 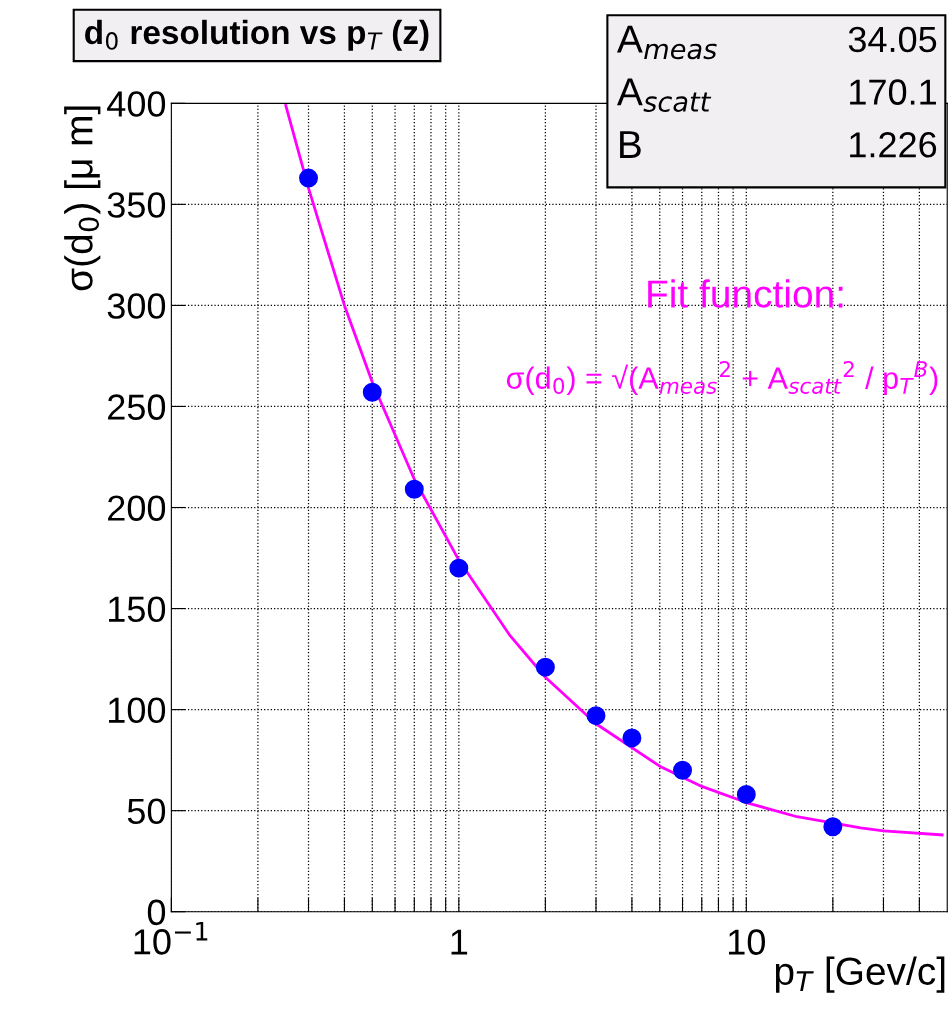 What do you see at coordinates (146, 811) in the screenshot?
I see `y-tick-label: 50` at bounding box center [146, 811].